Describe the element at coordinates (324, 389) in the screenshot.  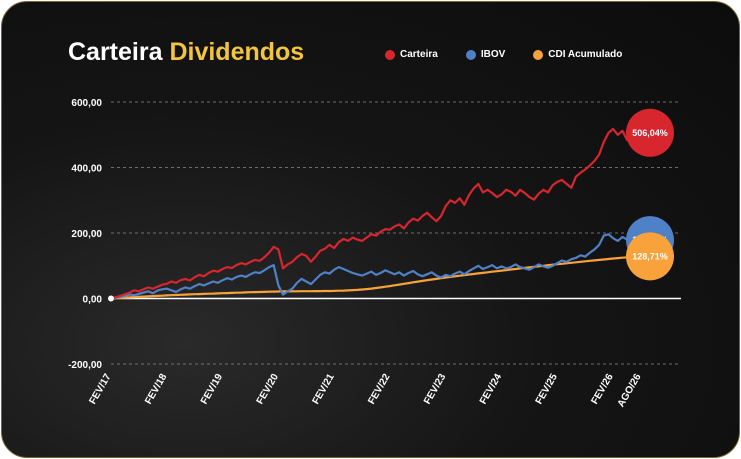
I see `x-tick-label-4: FEV/21` at that location.